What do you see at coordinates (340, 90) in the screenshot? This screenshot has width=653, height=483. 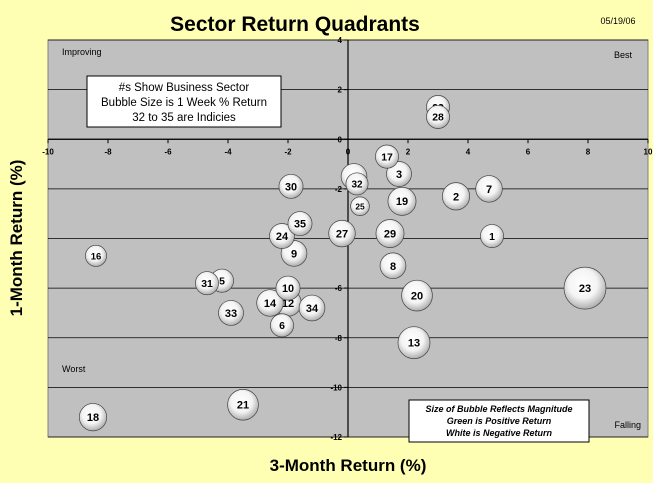 I see `y-tick-label: 2` at bounding box center [340, 90].